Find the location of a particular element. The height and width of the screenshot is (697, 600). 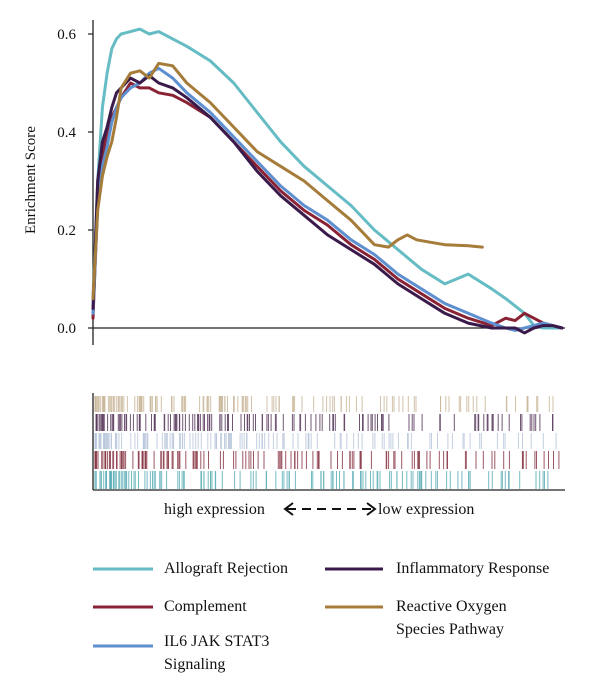

y-tick-label: 0.0 is located at coordinates (66, 329).